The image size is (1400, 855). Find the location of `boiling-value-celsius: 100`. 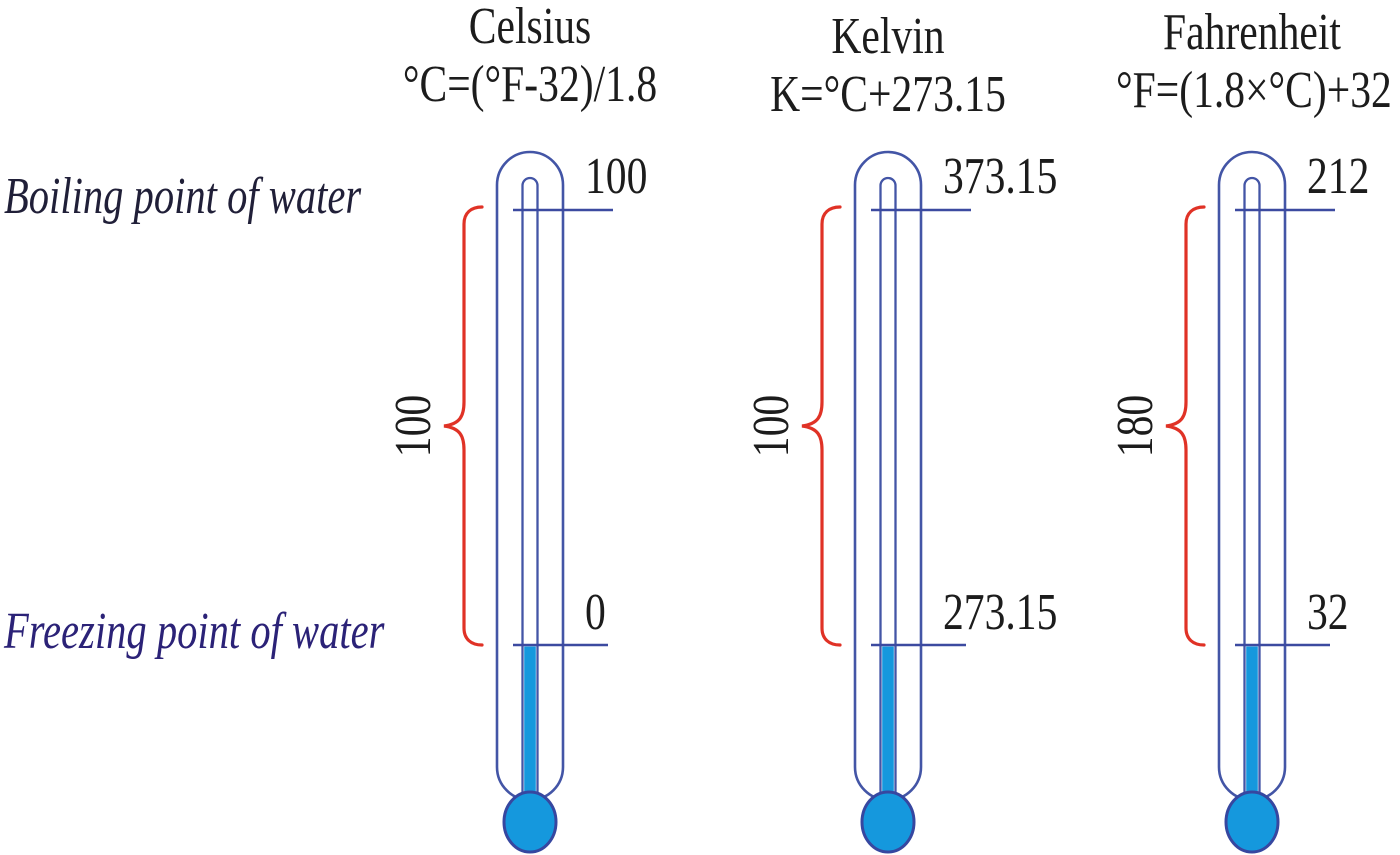

boiling-value-celsius: 100 is located at coordinates (616, 176).